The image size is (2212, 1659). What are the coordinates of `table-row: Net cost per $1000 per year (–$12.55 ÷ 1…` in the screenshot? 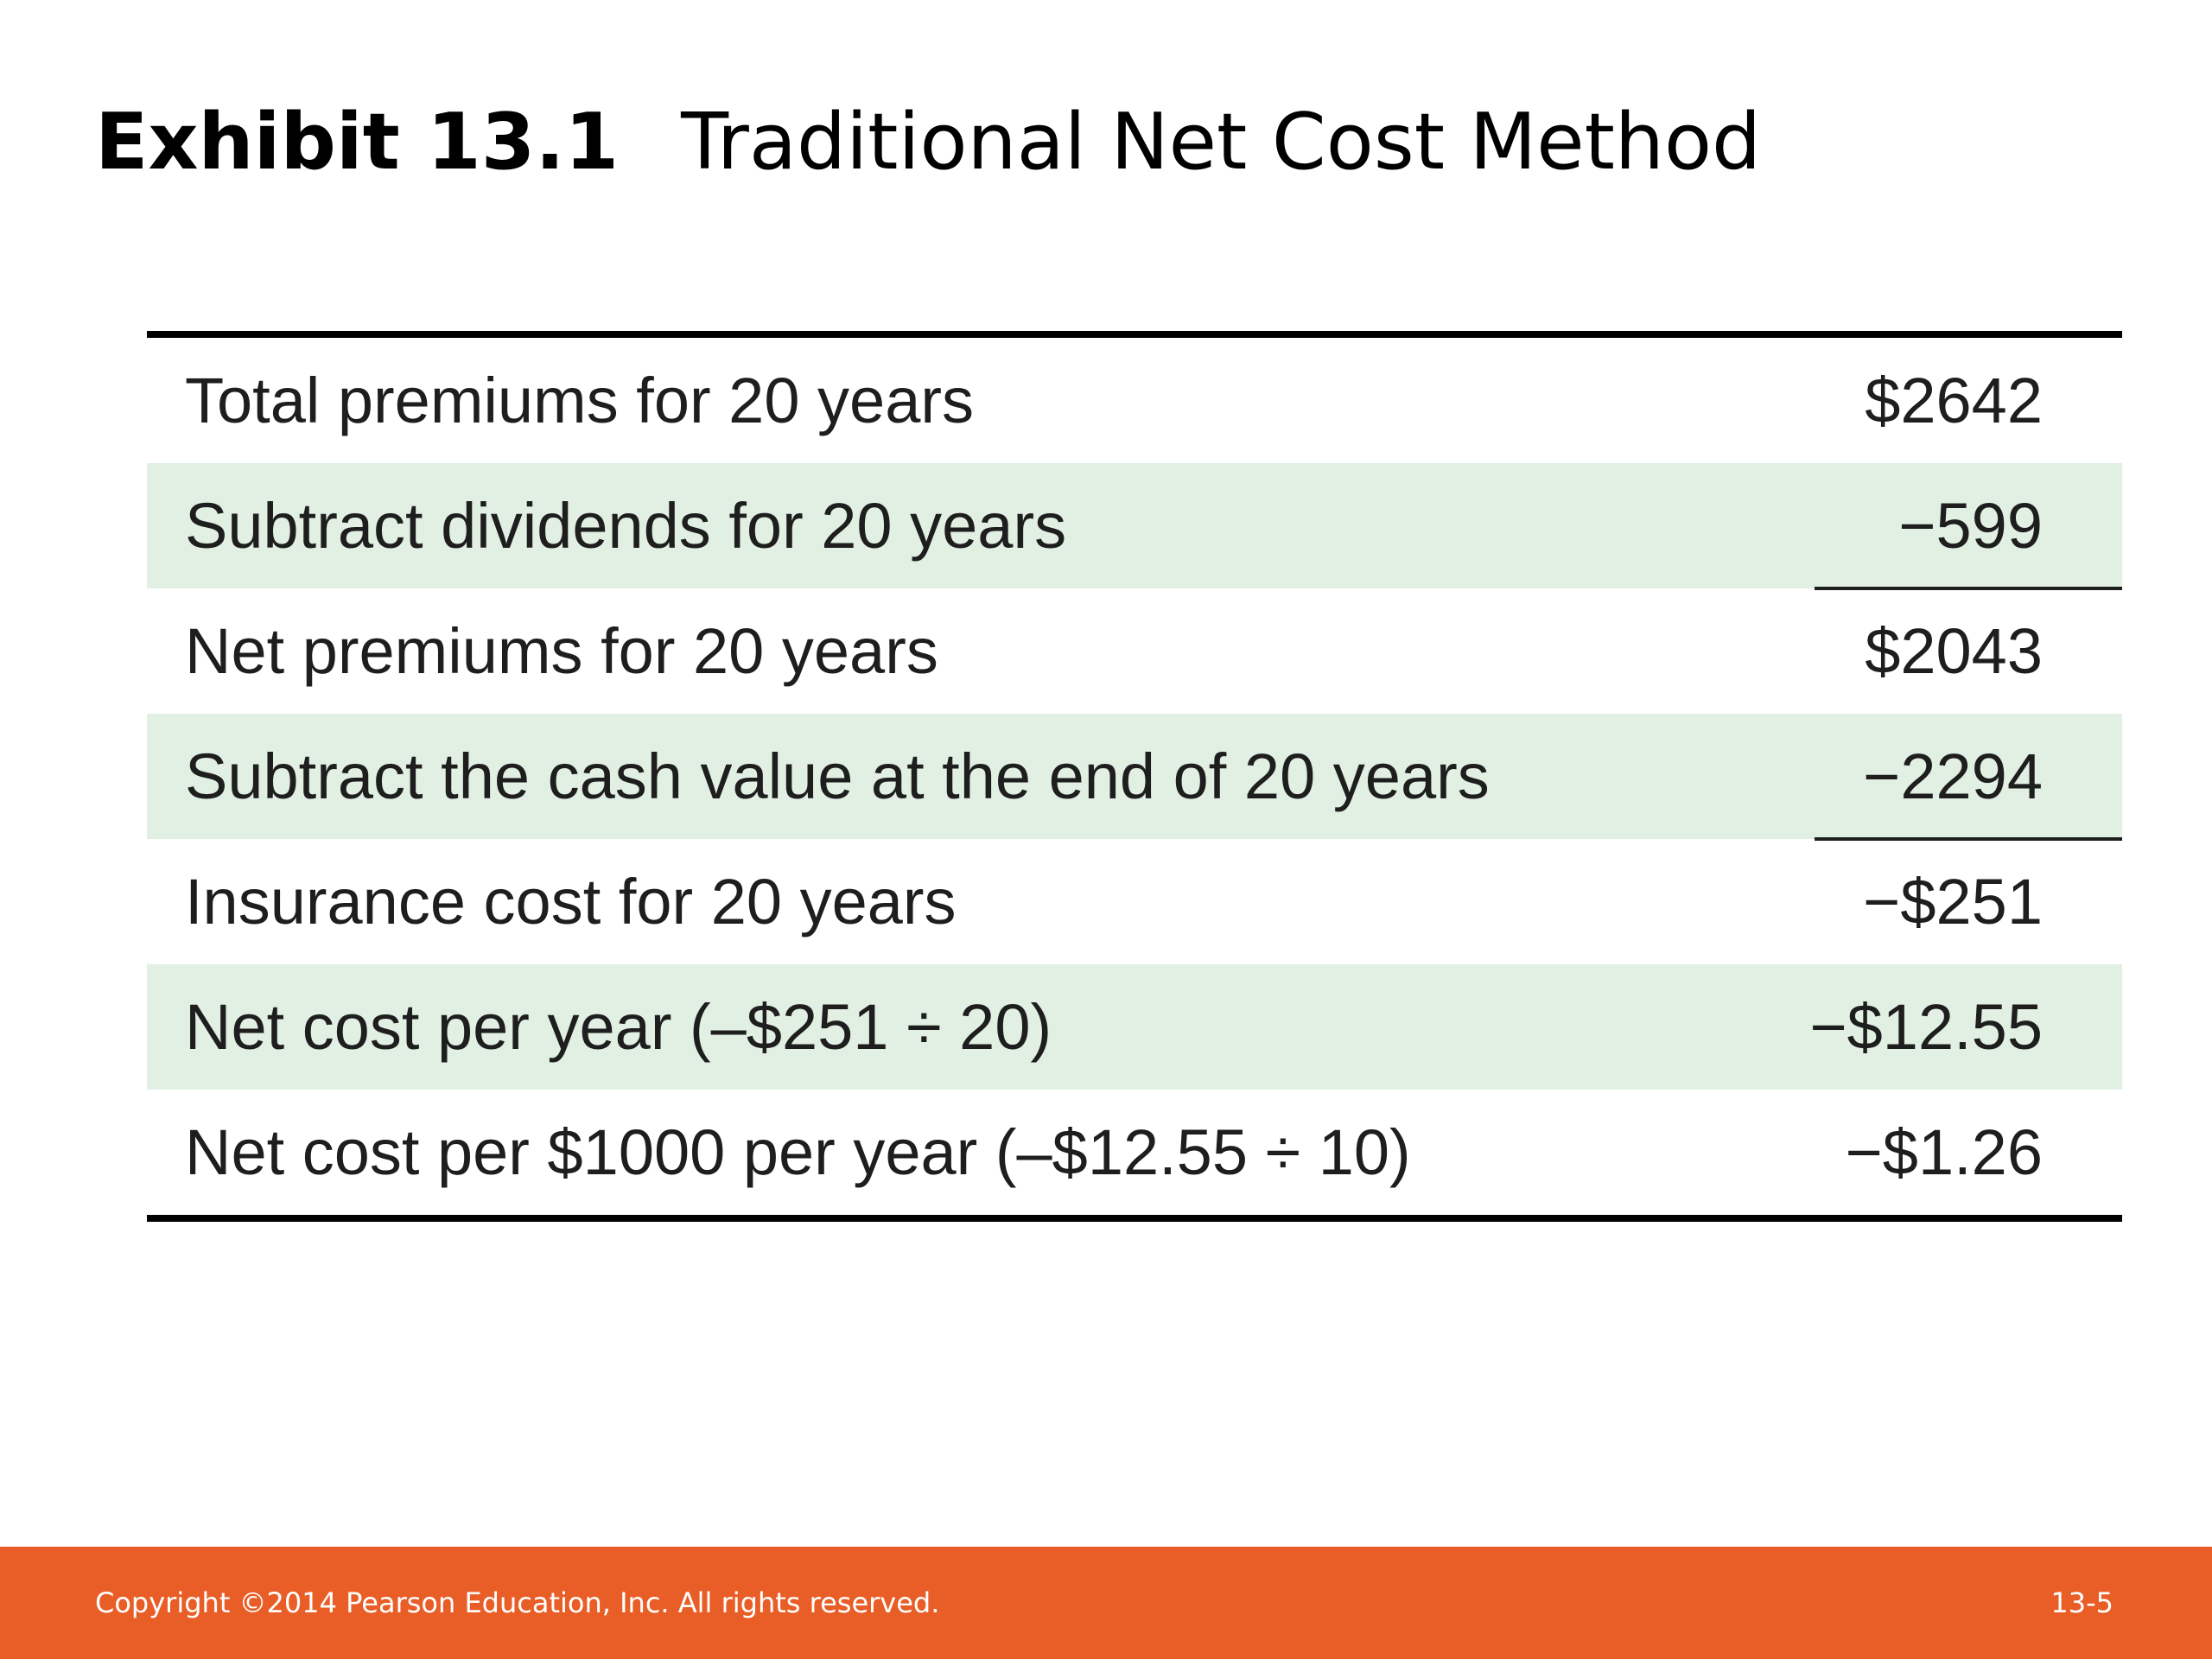 It's located at (1134, 1152).